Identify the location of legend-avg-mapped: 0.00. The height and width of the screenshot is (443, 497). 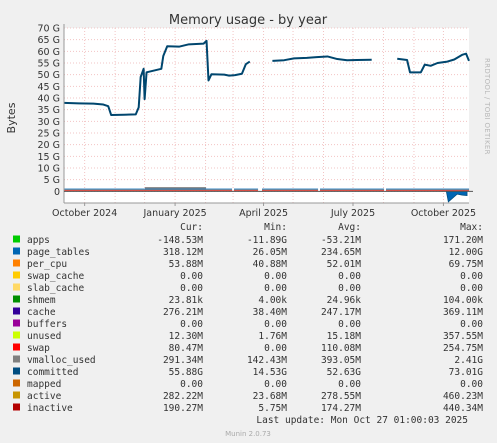
(349, 384).